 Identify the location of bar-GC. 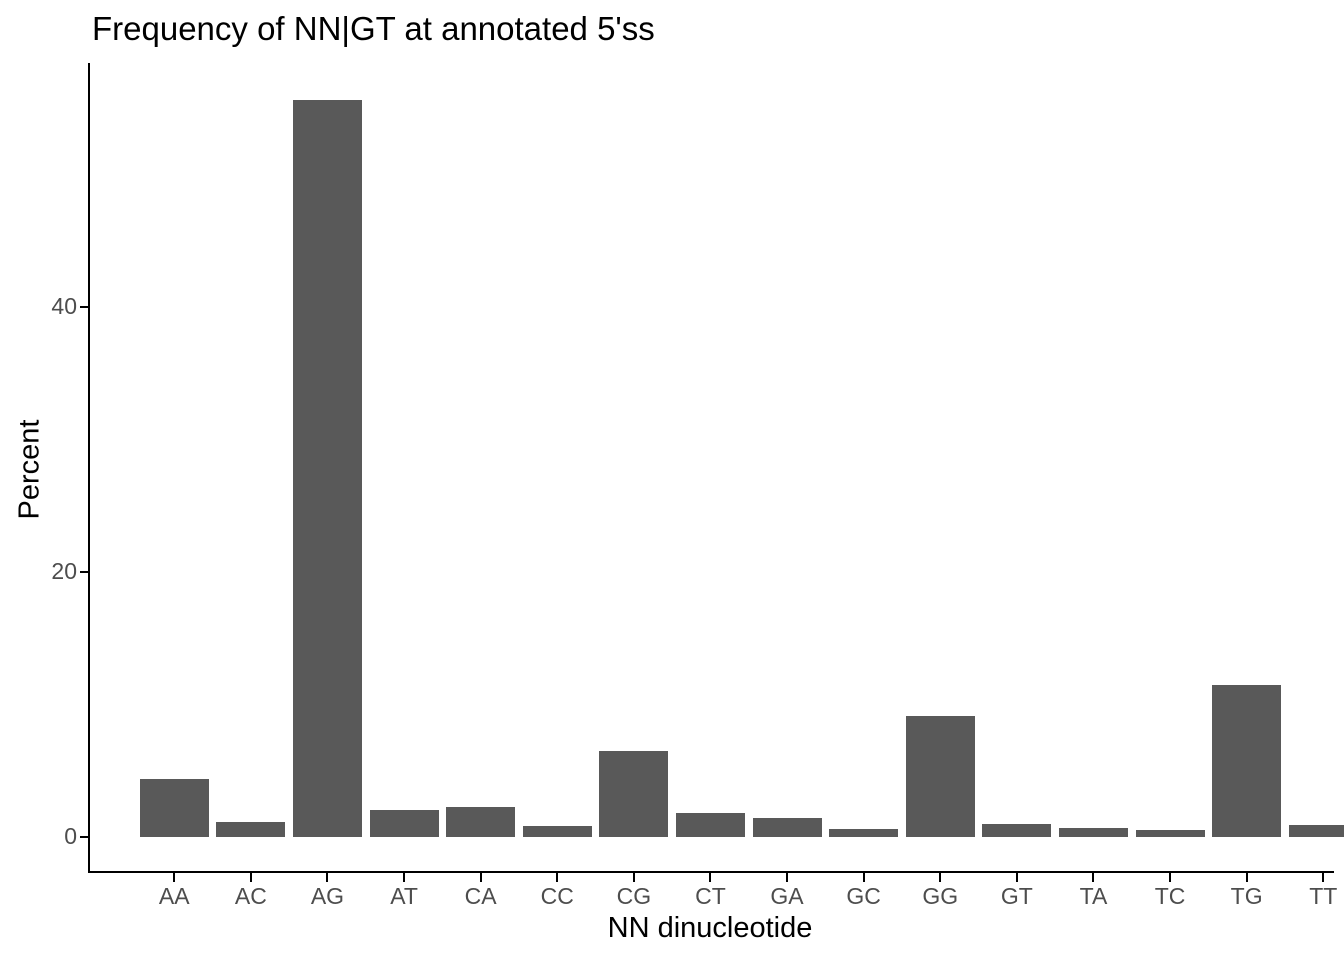
(864, 833).